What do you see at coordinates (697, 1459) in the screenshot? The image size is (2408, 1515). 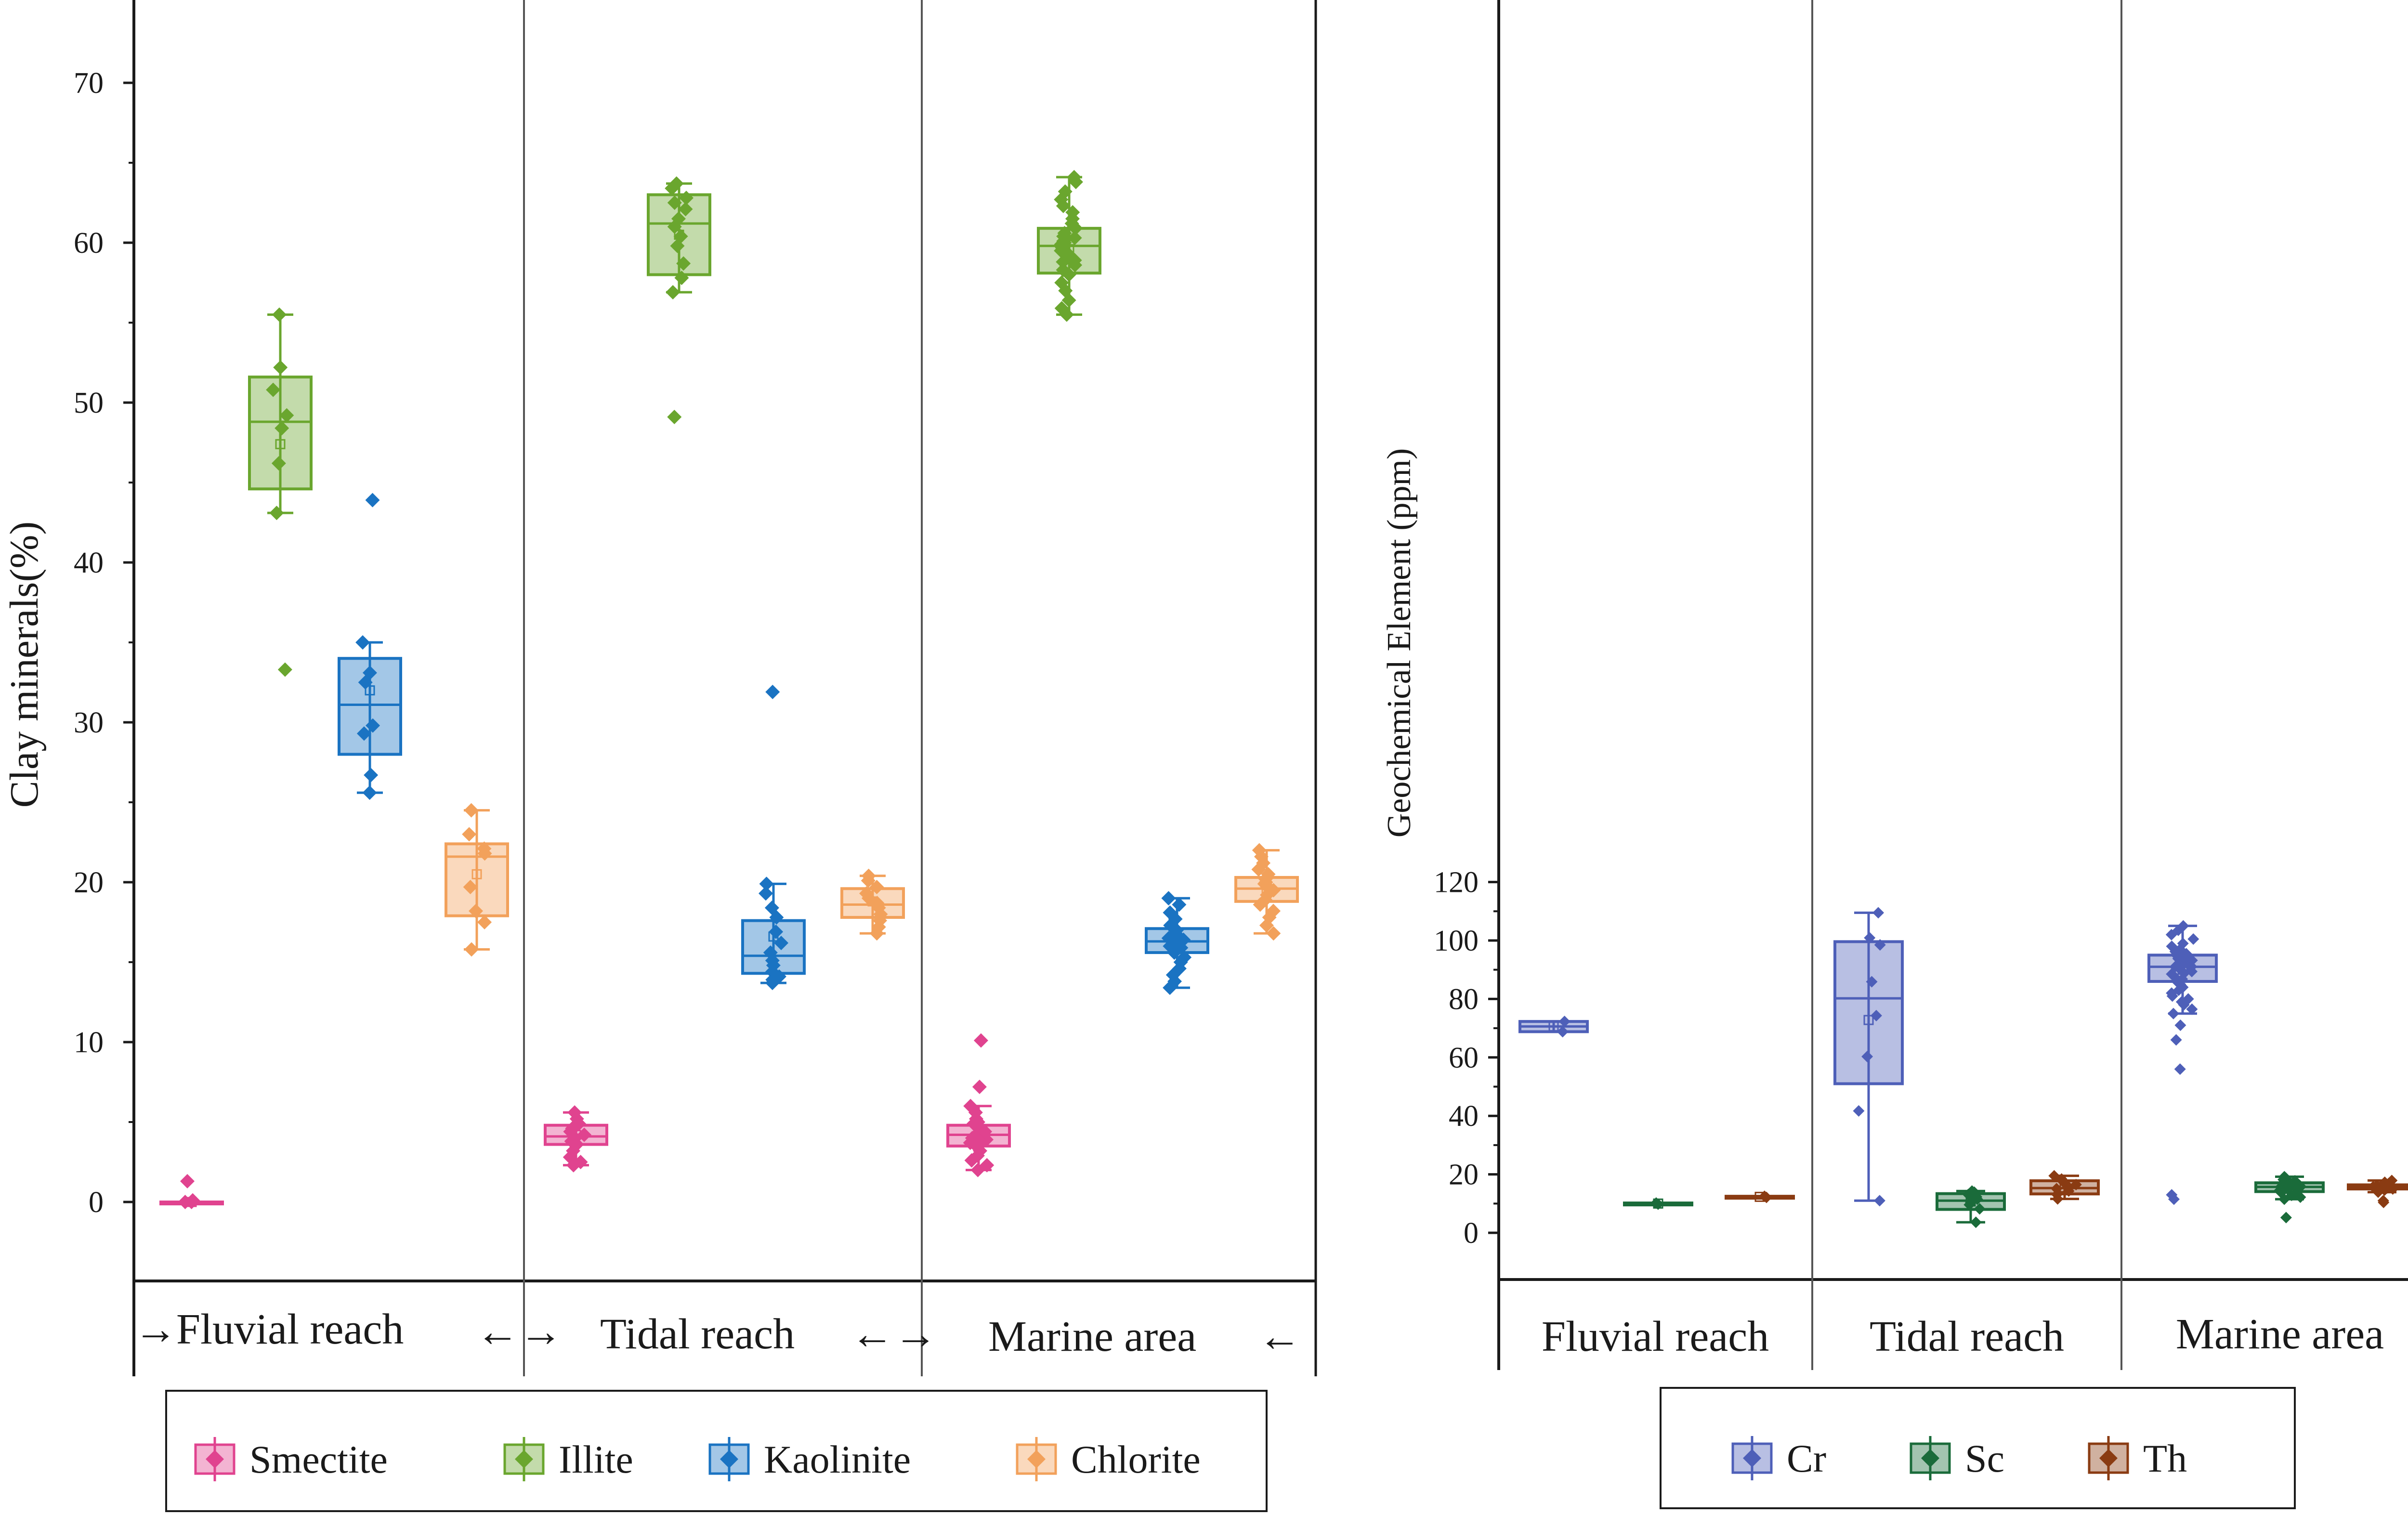 I see `left-legend-items: Smectite Illite Kaolinite Chlorite` at bounding box center [697, 1459].